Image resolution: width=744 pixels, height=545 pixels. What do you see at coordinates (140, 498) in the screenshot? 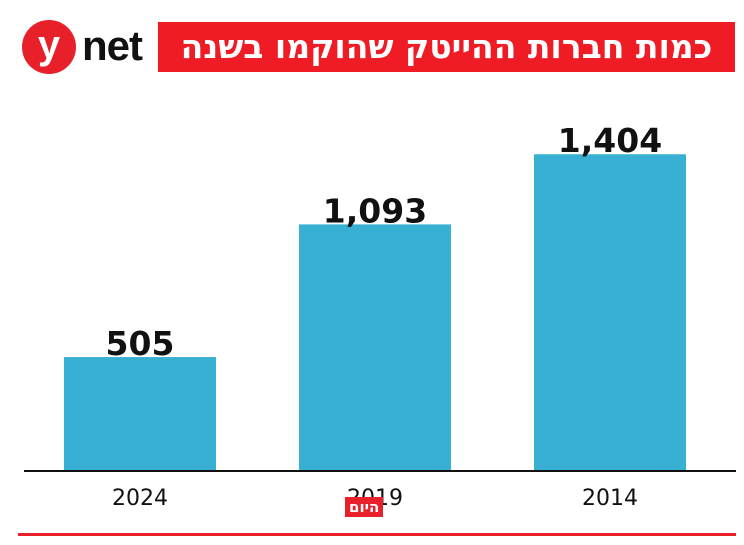
I see `tick-label-2024: 2024` at bounding box center [140, 498].